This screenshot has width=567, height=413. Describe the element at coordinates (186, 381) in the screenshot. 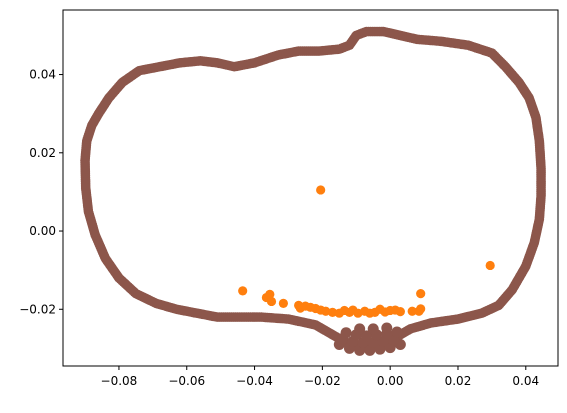

I see `x-tick-label: −0.06` at that location.